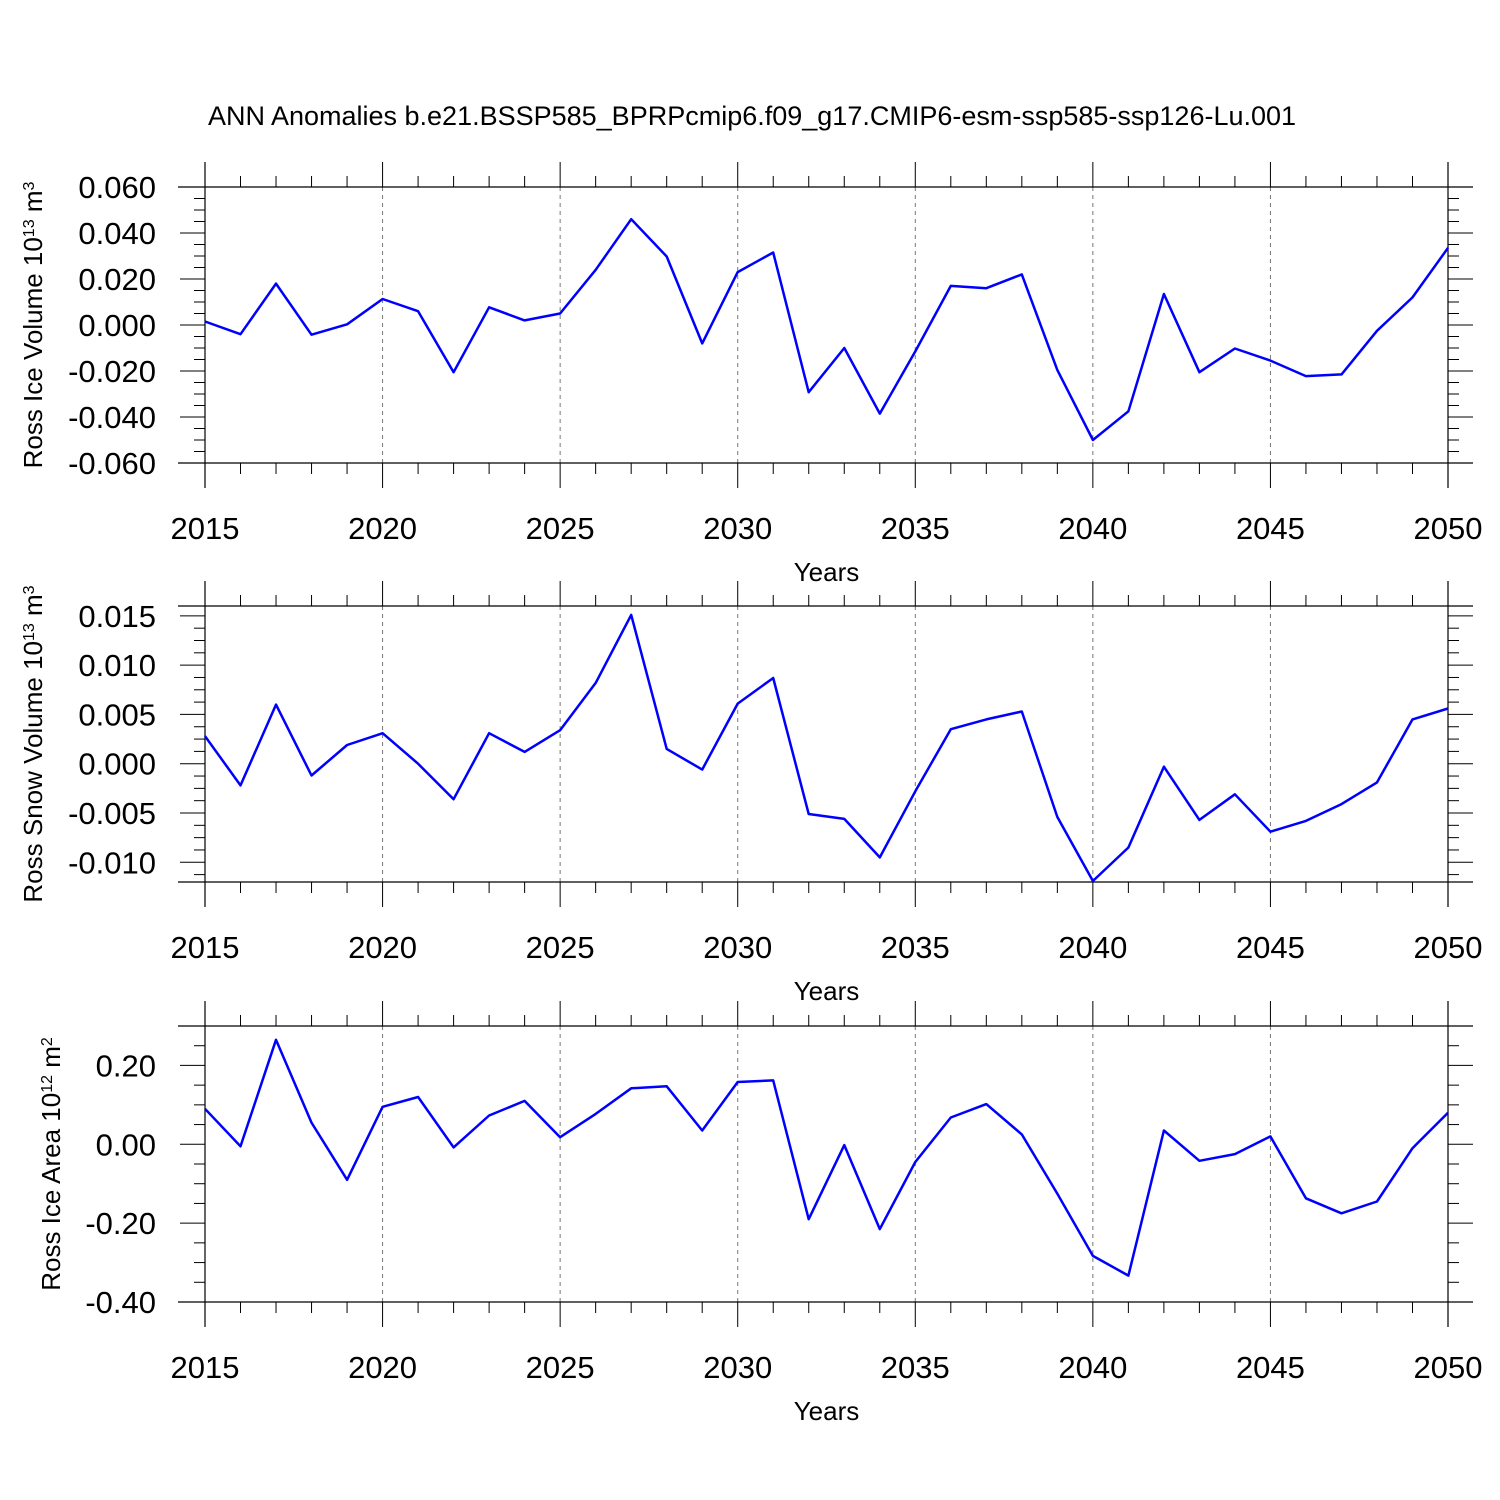  I want to click on y-tick-label: -0.040, so click(112, 417).